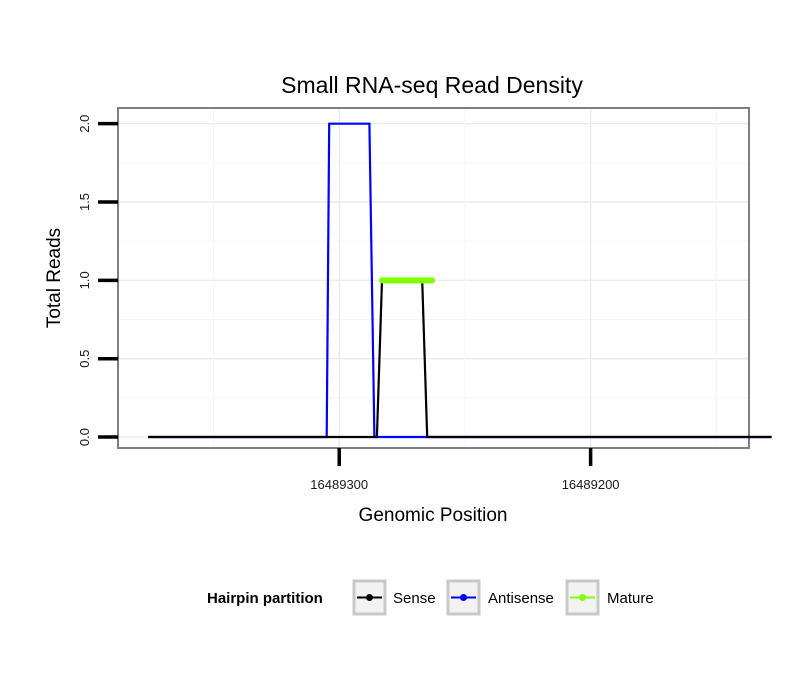  I want to click on x-tick-label: 16489200, so click(591, 484).